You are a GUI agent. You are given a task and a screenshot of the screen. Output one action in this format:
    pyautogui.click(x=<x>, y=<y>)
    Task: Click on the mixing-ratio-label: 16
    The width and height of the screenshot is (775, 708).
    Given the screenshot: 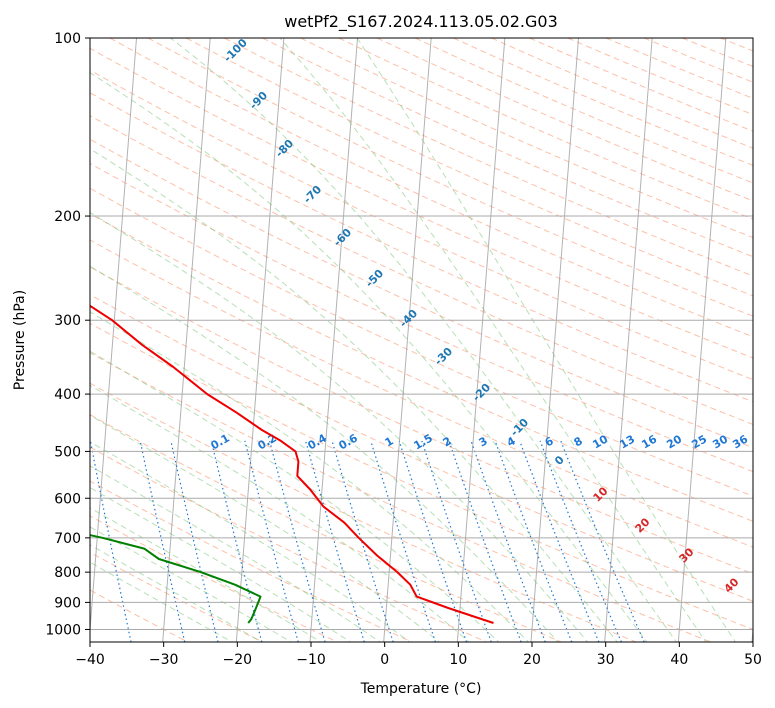 What is the action you would take?
    pyautogui.click(x=649, y=441)
    